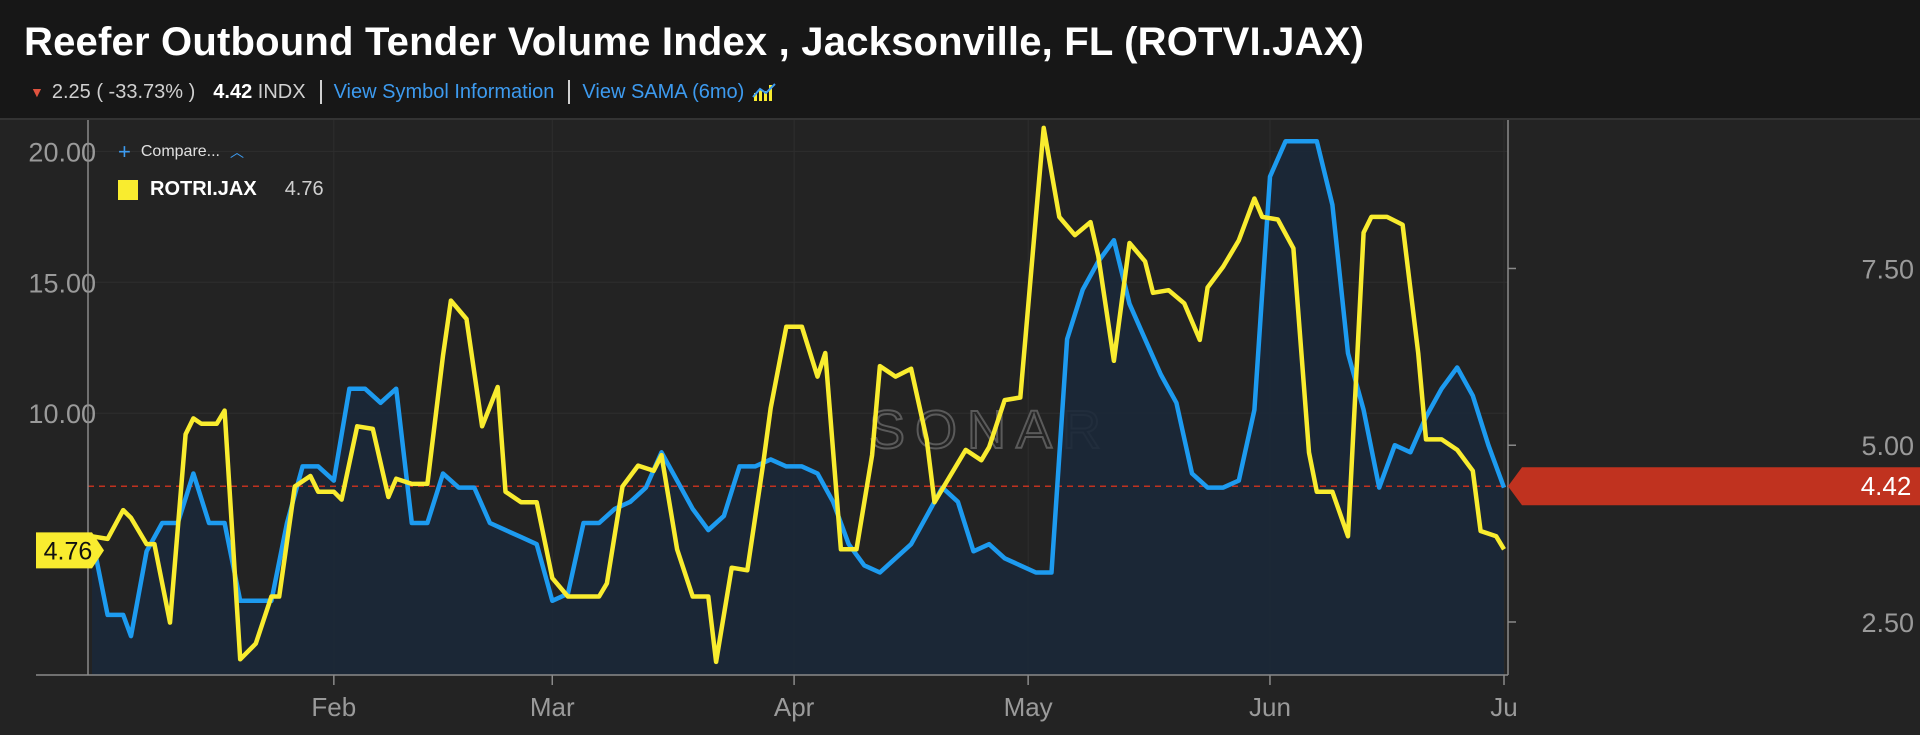 This screenshot has height=735, width=1920. Describe the element at coordinates (978, 518) in the screenshot. I see `value-badges: 4.76 4.42` at that location.